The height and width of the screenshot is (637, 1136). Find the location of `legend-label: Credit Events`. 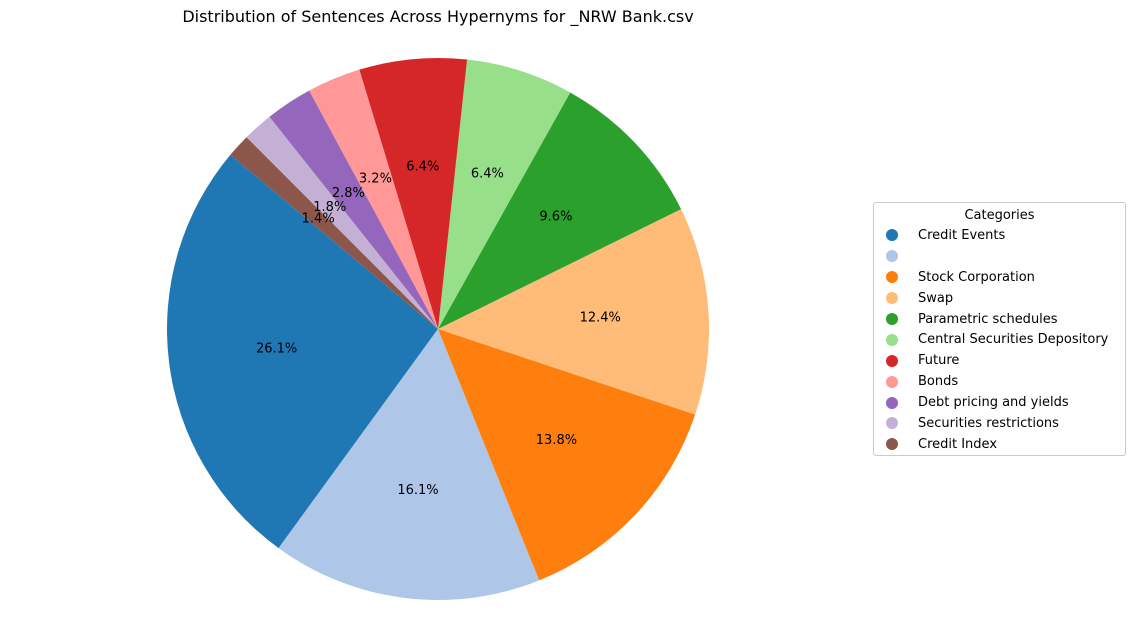

legend-label: Credit Events is located at coordinates (962, 235).